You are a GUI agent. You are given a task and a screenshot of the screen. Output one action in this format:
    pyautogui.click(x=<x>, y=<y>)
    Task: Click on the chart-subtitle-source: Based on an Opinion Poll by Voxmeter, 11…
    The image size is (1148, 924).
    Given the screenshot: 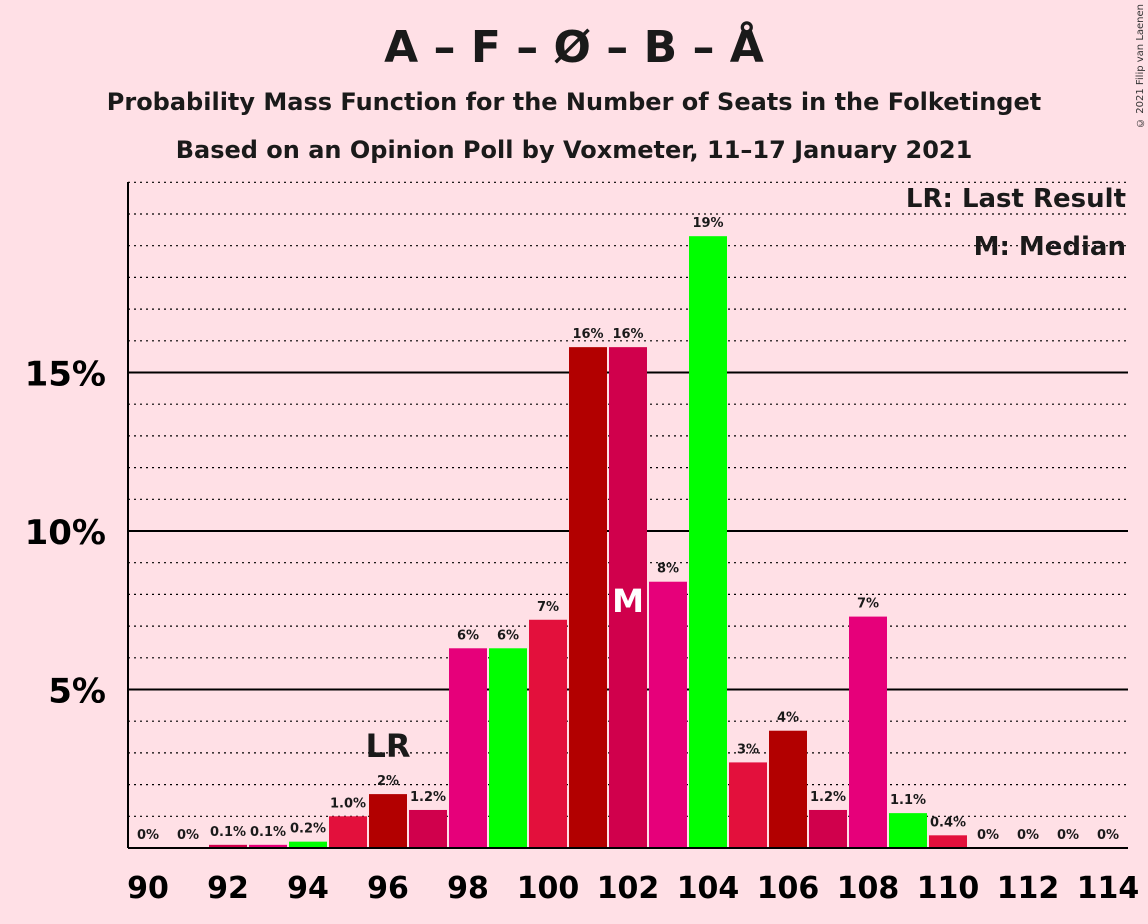 What is the action you would take?
    pyautogui.click(x=574, y=150)
    